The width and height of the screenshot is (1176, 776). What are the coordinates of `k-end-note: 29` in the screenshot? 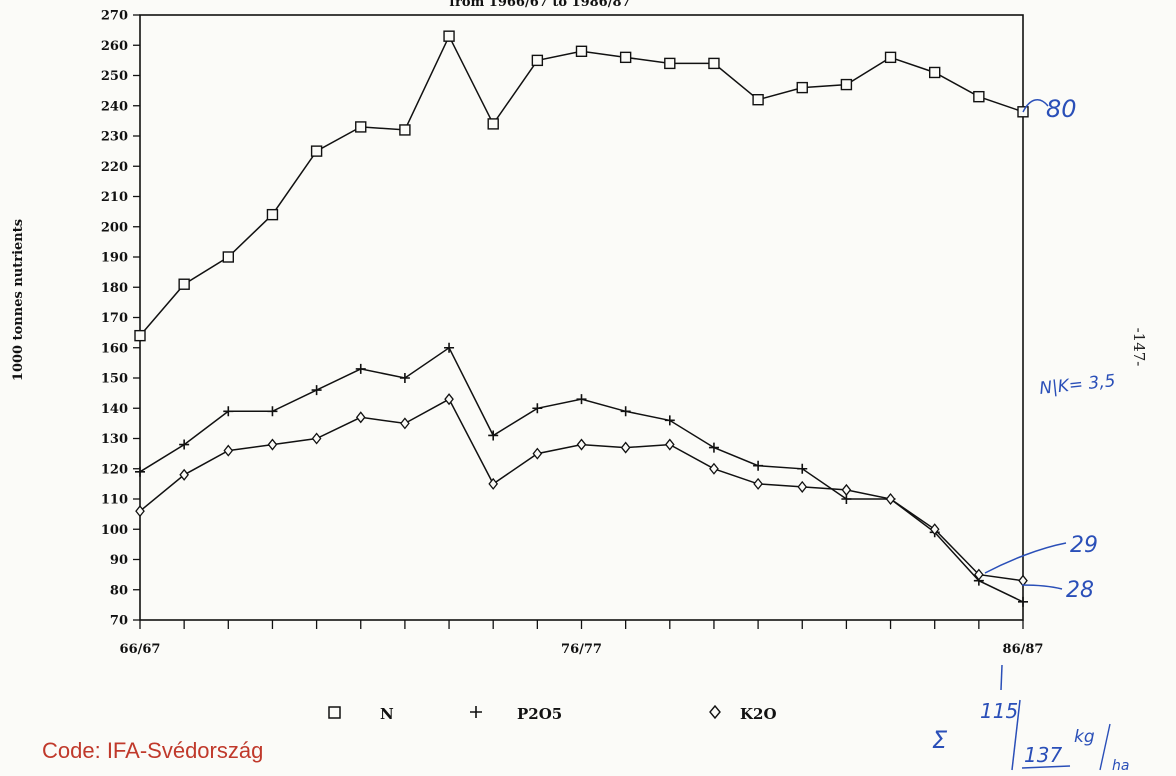 It's located at (1084, 545).